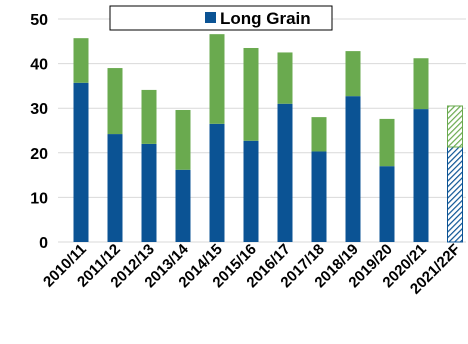 Image resolution: width=468 pixels, height=344 pixels. Describe the element at coordinates (39, 154) in the screenshot. I see `y-tick-label-20: 20` at that location.